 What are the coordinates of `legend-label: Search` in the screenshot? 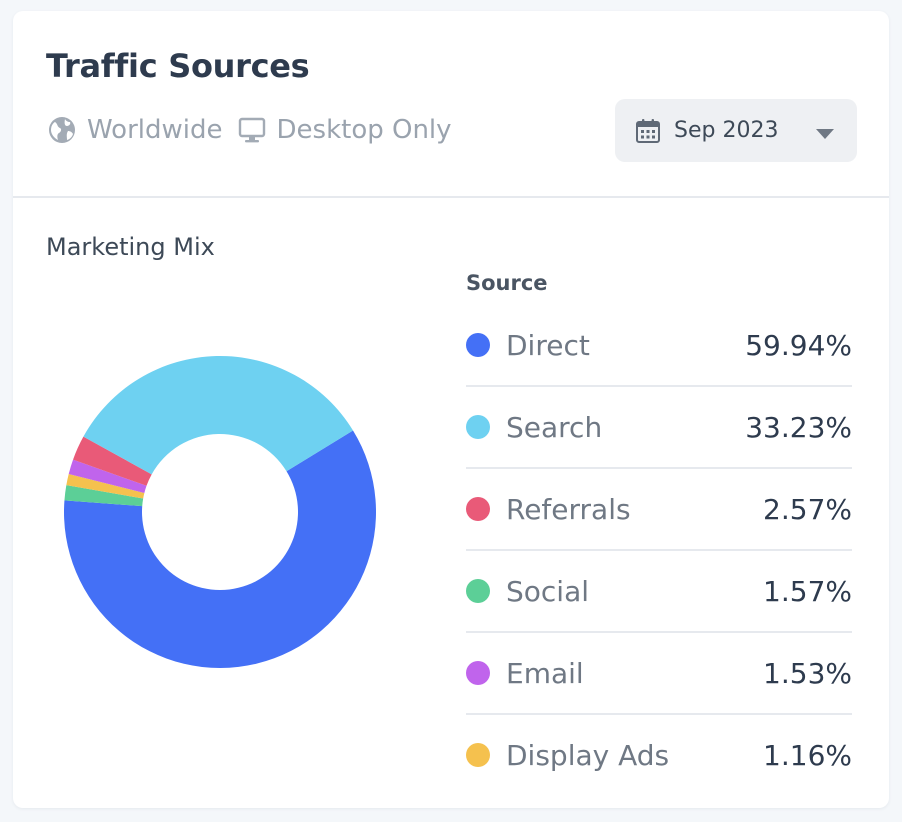 It's located at (554, 427).